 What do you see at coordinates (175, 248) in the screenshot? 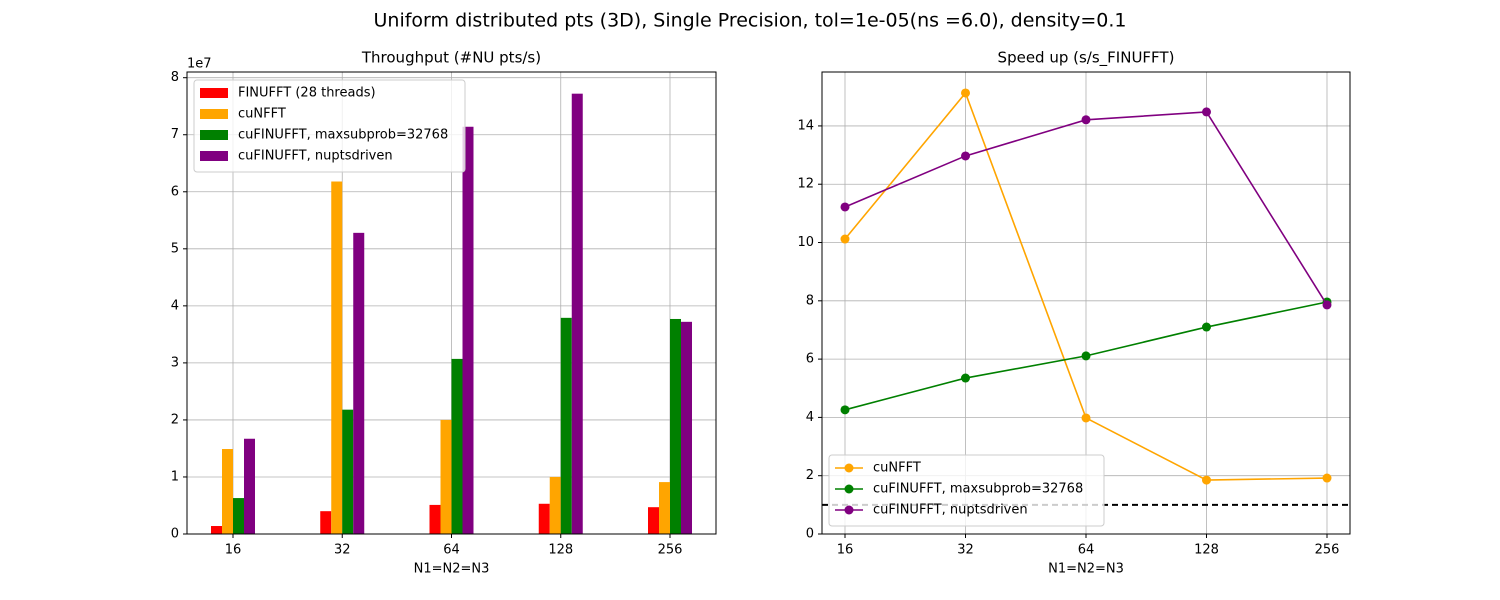
I see `y-tick-label: 5` at bounding box center [175, 248].